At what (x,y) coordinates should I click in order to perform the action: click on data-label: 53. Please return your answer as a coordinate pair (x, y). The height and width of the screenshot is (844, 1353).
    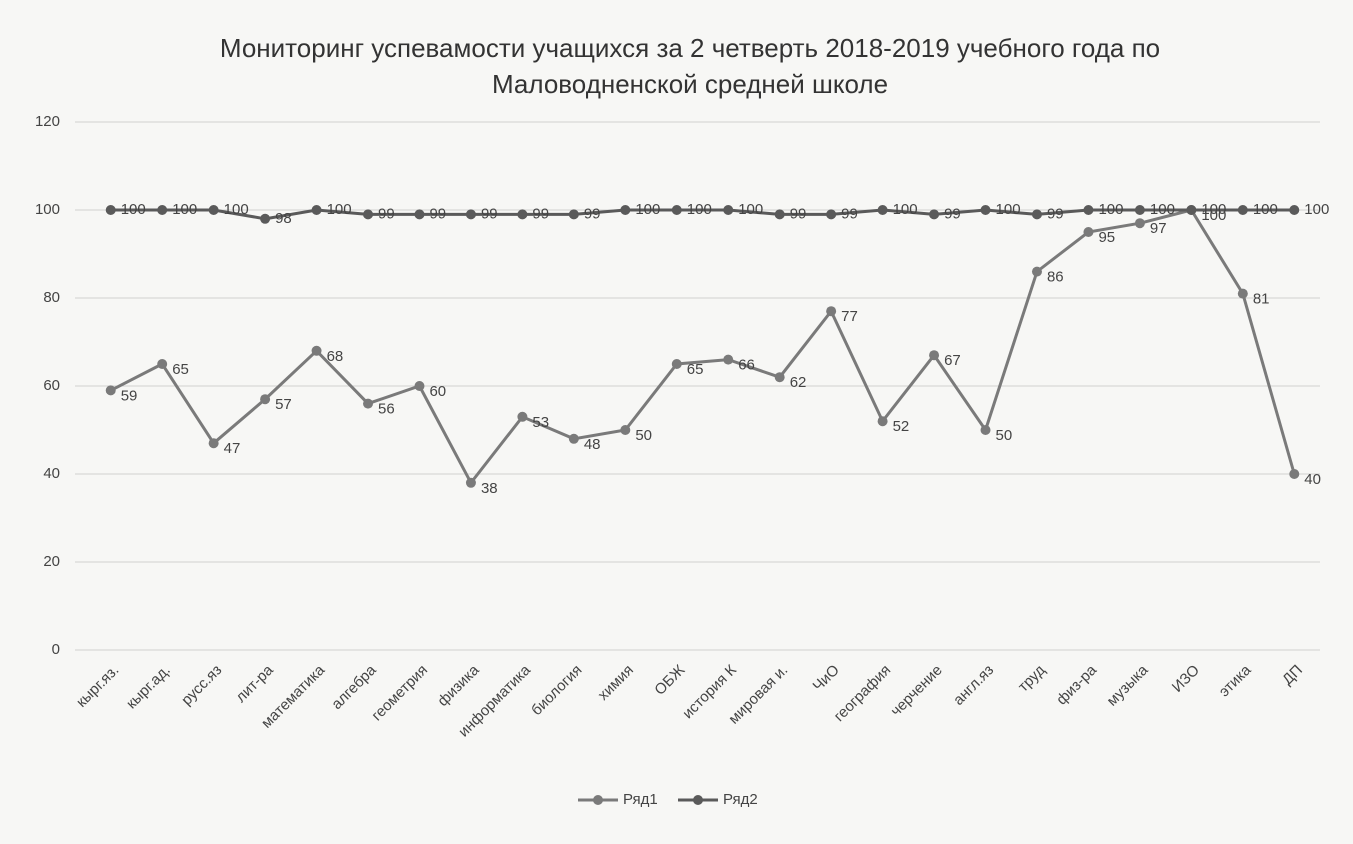
    Looking at the image, I should click on (540, 422).